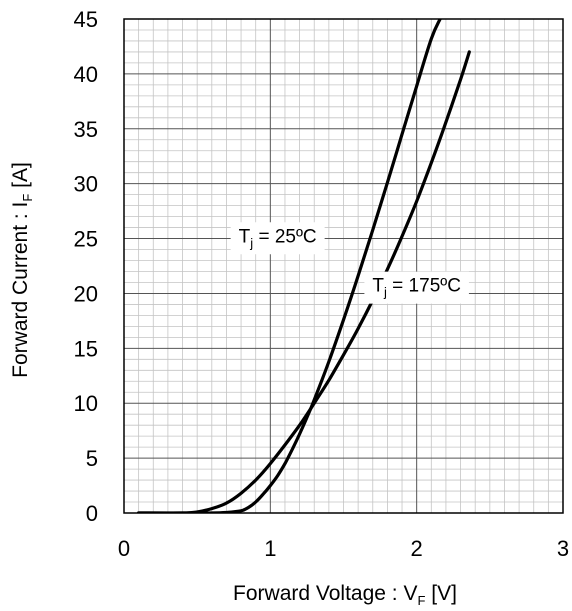 The height and width of the screenshot is (611, 572). I want to click on x-axis-title-unit: [V], so click(441, 593).